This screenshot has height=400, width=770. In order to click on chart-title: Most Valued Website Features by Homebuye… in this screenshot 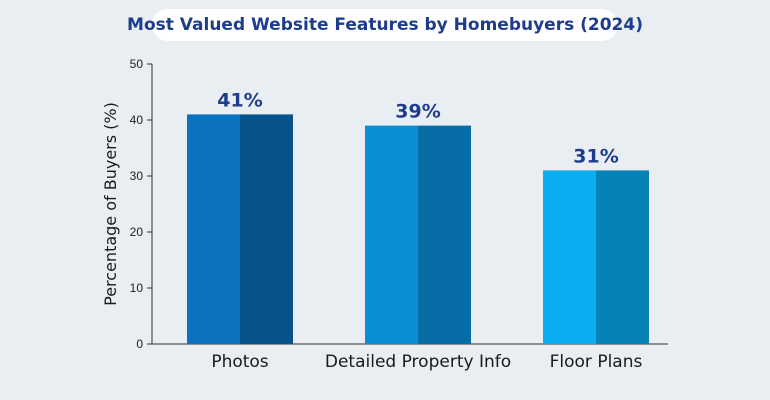, I will do `click(385, 25)`.